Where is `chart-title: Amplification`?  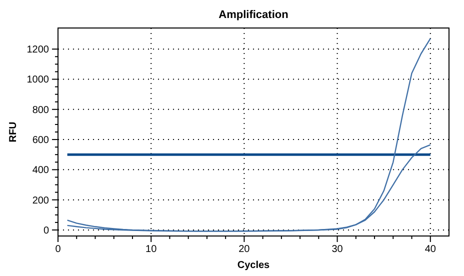 chart-title: Amplification is located at coordinates (253, 15).